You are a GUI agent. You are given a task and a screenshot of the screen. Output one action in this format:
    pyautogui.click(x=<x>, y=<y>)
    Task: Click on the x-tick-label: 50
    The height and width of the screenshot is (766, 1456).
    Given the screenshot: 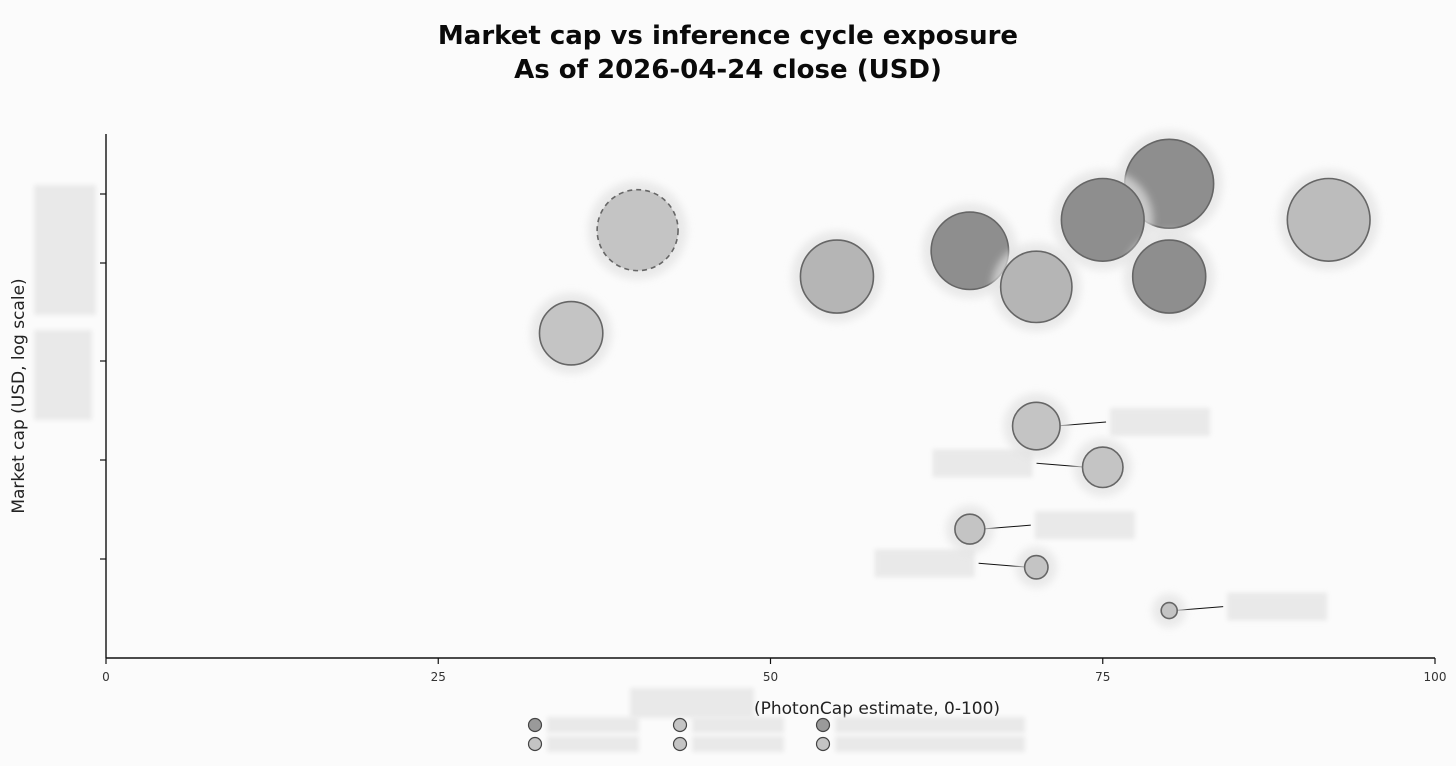 What is the action you would take?
    pyautogui.click(x=770, y=677)
    